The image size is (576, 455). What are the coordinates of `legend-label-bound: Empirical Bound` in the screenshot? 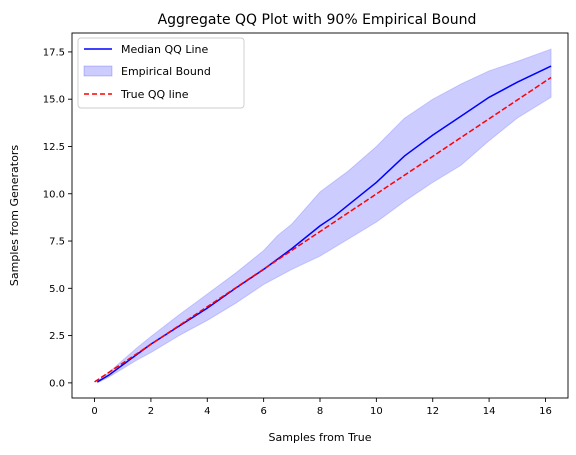 It's located at (166, 71).